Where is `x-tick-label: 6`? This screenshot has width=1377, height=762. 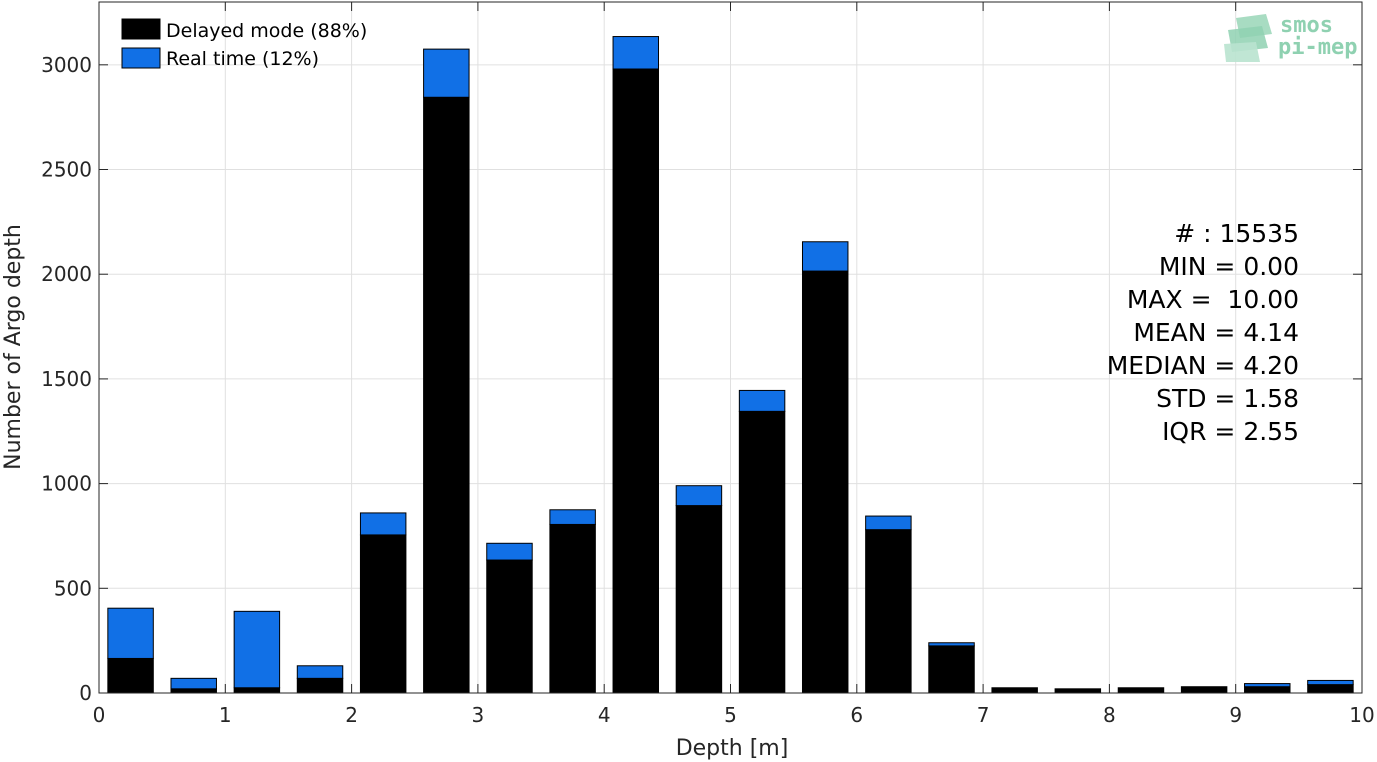 x-tick-label: 6 is located at coordinates (856, 715).